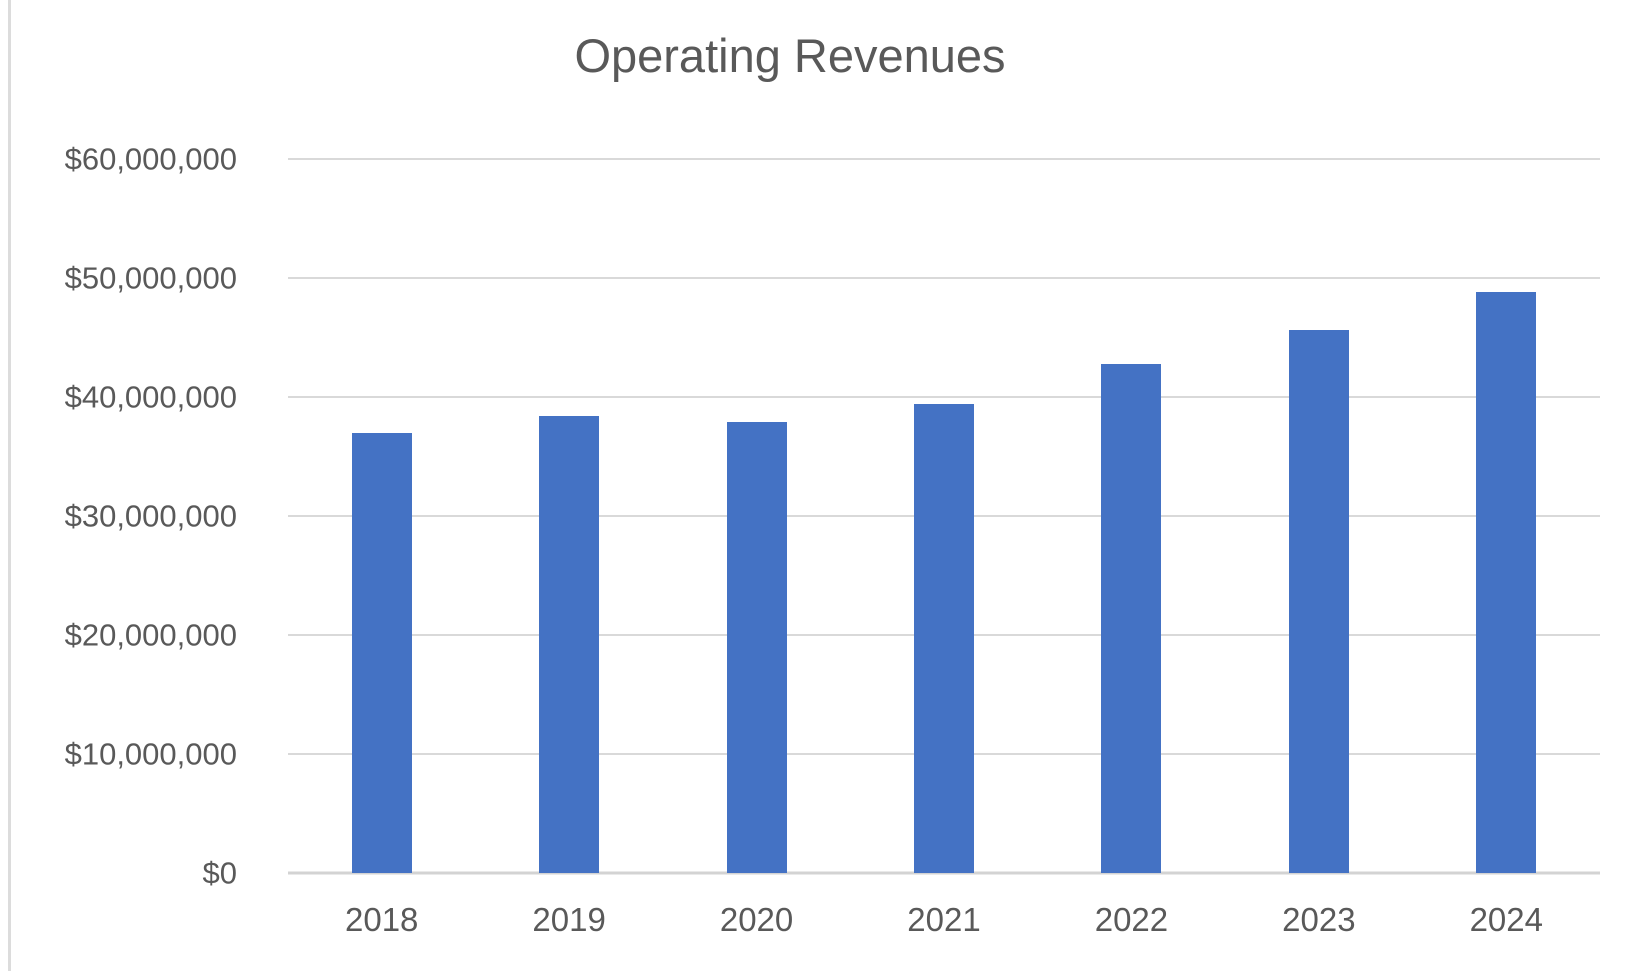 This screenshot has width=1639, height=971. Describe the element at coordinates (756, 919) in the screenshot. I see `x-axis-tick-label: 2020` at that location.